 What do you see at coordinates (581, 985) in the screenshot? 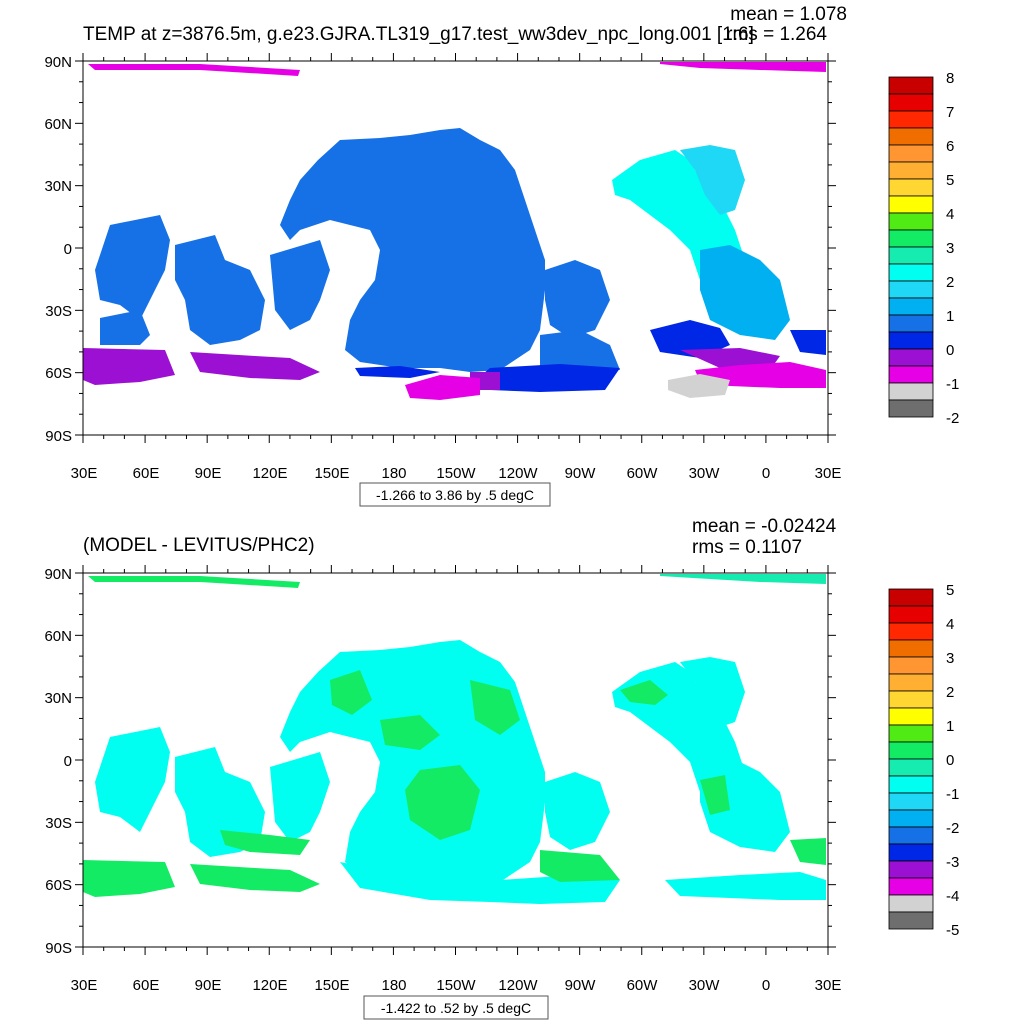
I see `lon-label: 90W` at bounding box center [581, 985].